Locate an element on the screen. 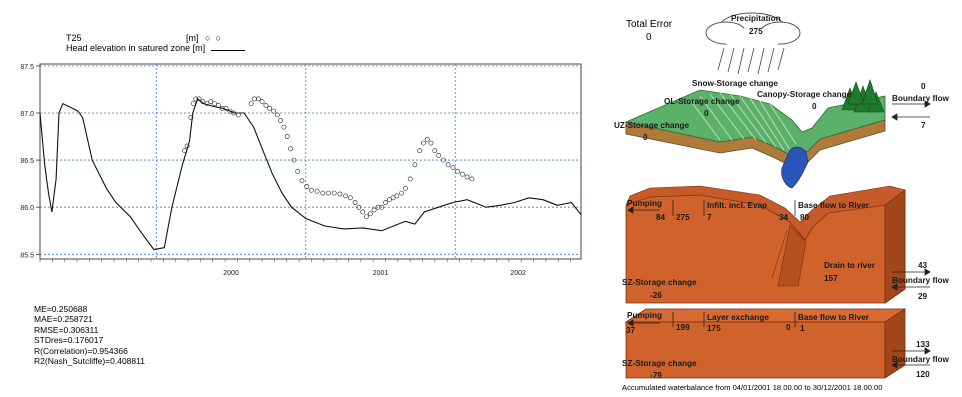  boundary-flow-mid-in: 43 is located at coordinates (923, 265).